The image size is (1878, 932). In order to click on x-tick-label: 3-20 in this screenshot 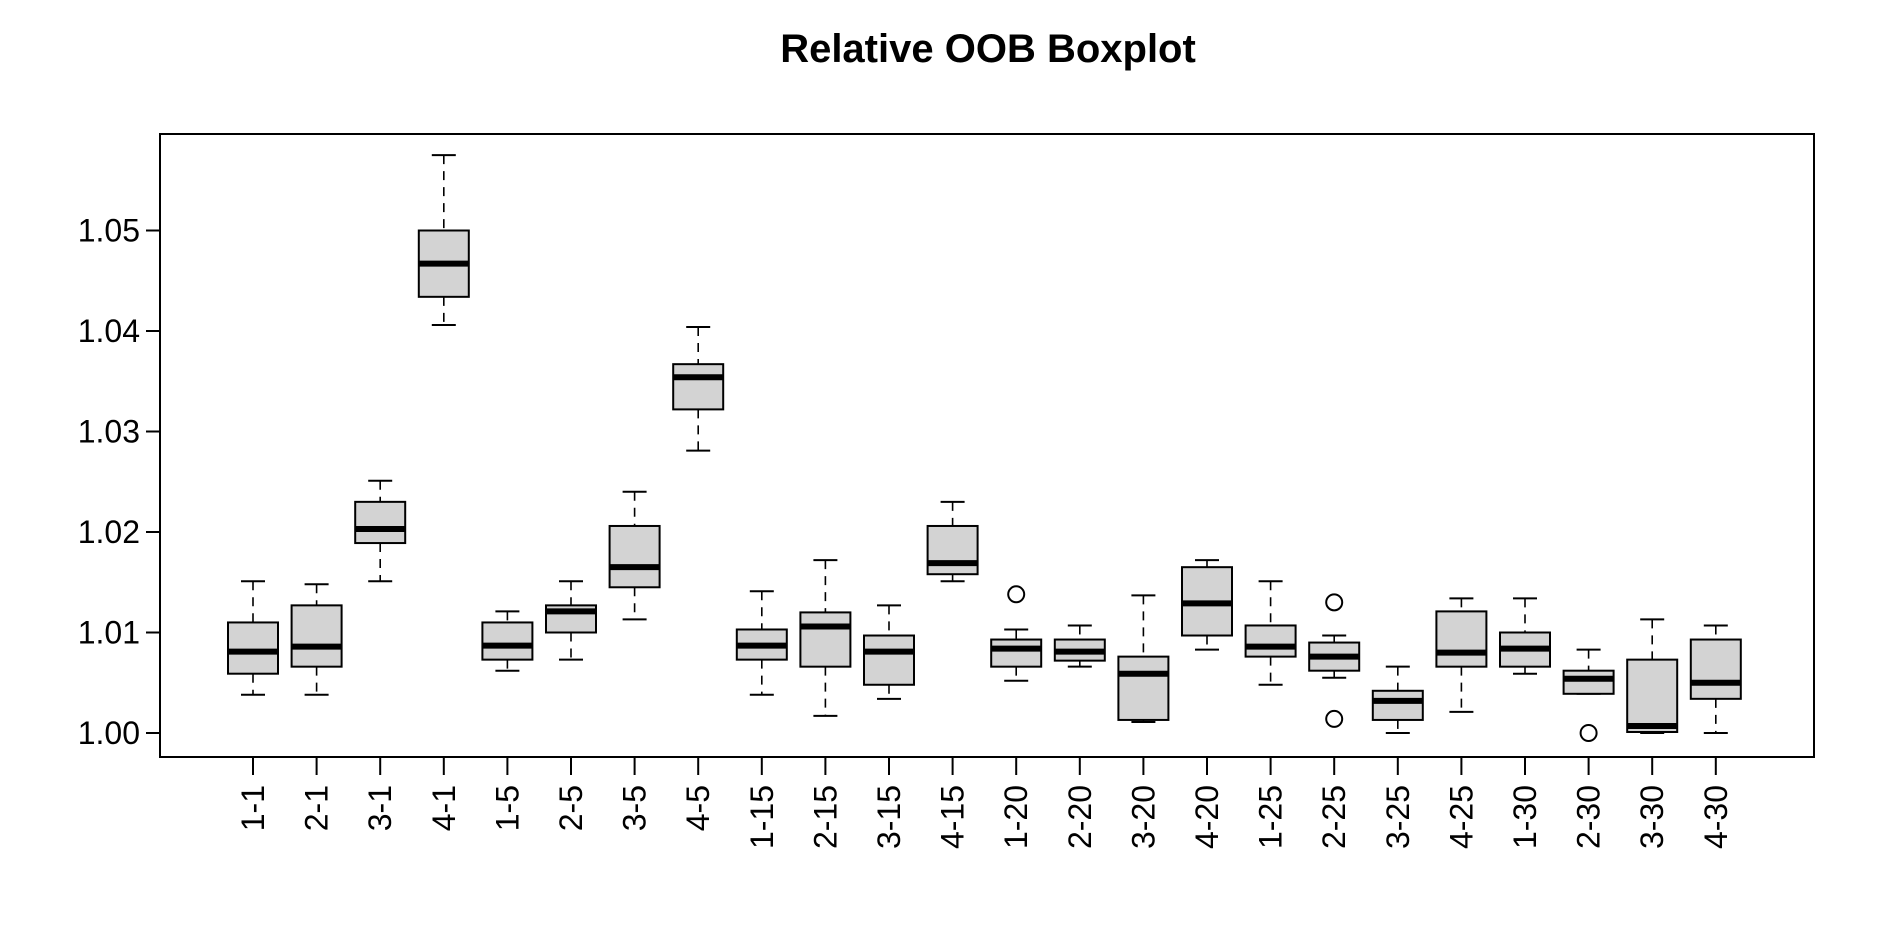, I will do `click(1143, 817)`.